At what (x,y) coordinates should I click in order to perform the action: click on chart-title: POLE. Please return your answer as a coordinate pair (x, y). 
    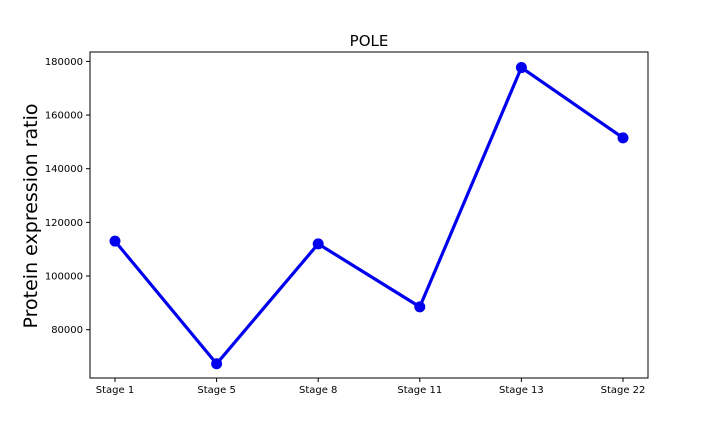
    Looking at the image, I should click on (369, 41).